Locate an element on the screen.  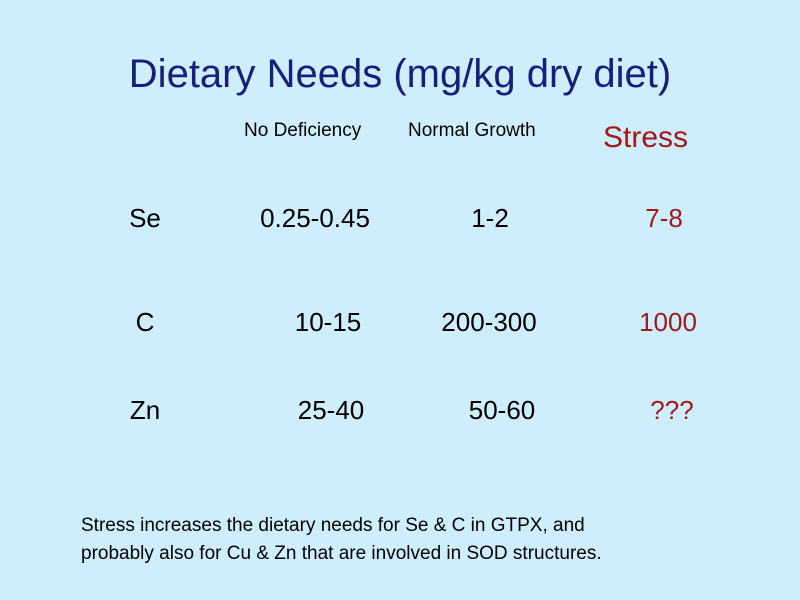
row-zn-normal-growth: 50-60 is located at coordinates (502, 410).